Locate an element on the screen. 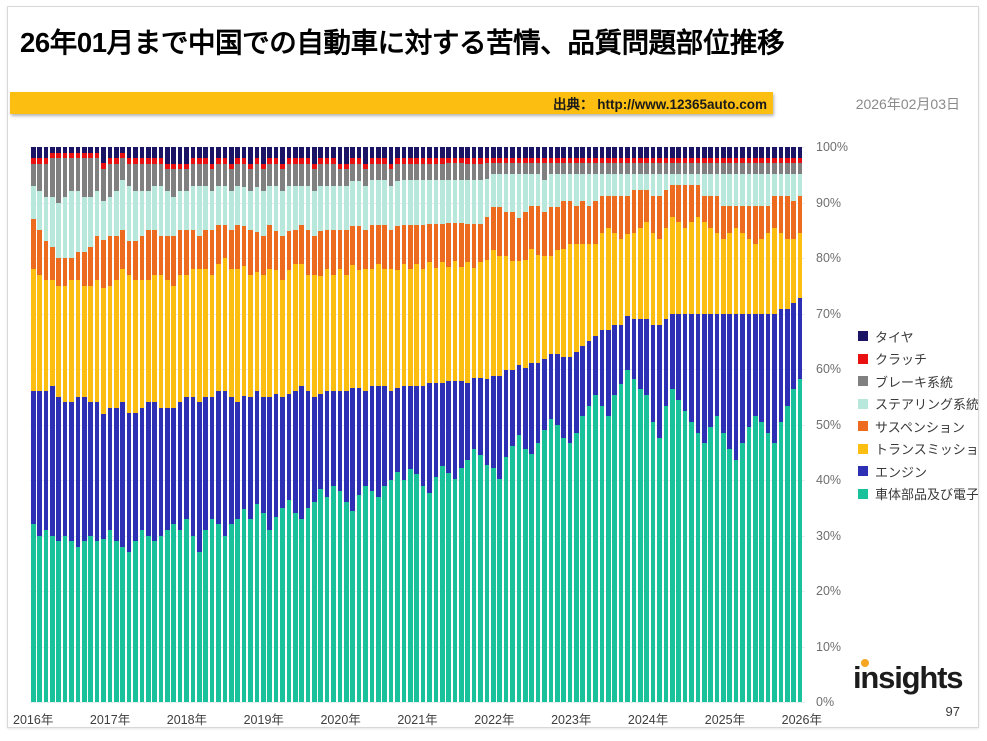 This screenshot has width=987, height=741. legend-item: クラッチ is located at coordinates (918, 359).